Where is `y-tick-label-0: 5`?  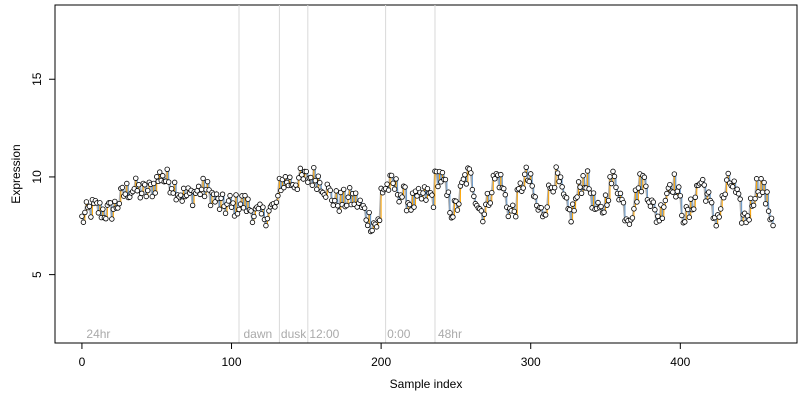 y-tick-label-0: 5 is located at coordinates (37, 274).